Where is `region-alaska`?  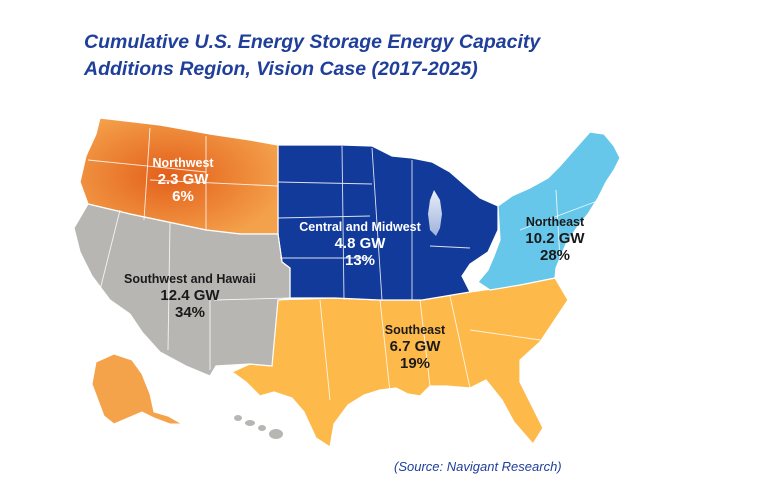 region-alaska is located at coordinates (137, 389).